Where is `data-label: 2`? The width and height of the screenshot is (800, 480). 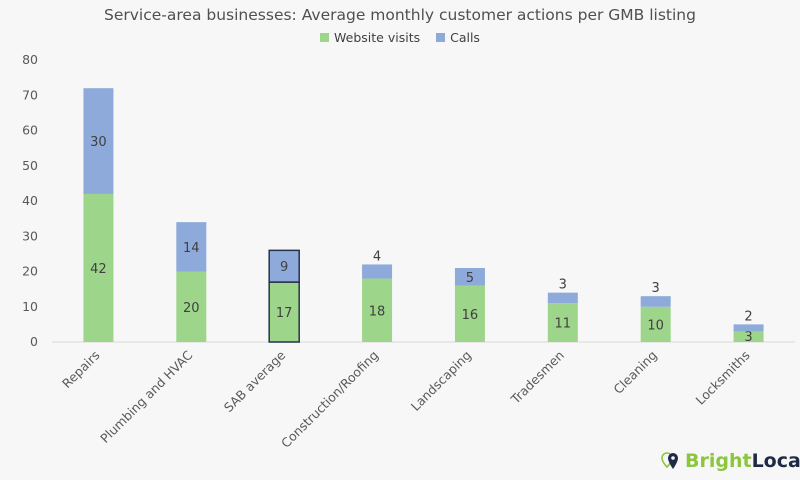 data-label: 2 is located at coordinates (748, 316).